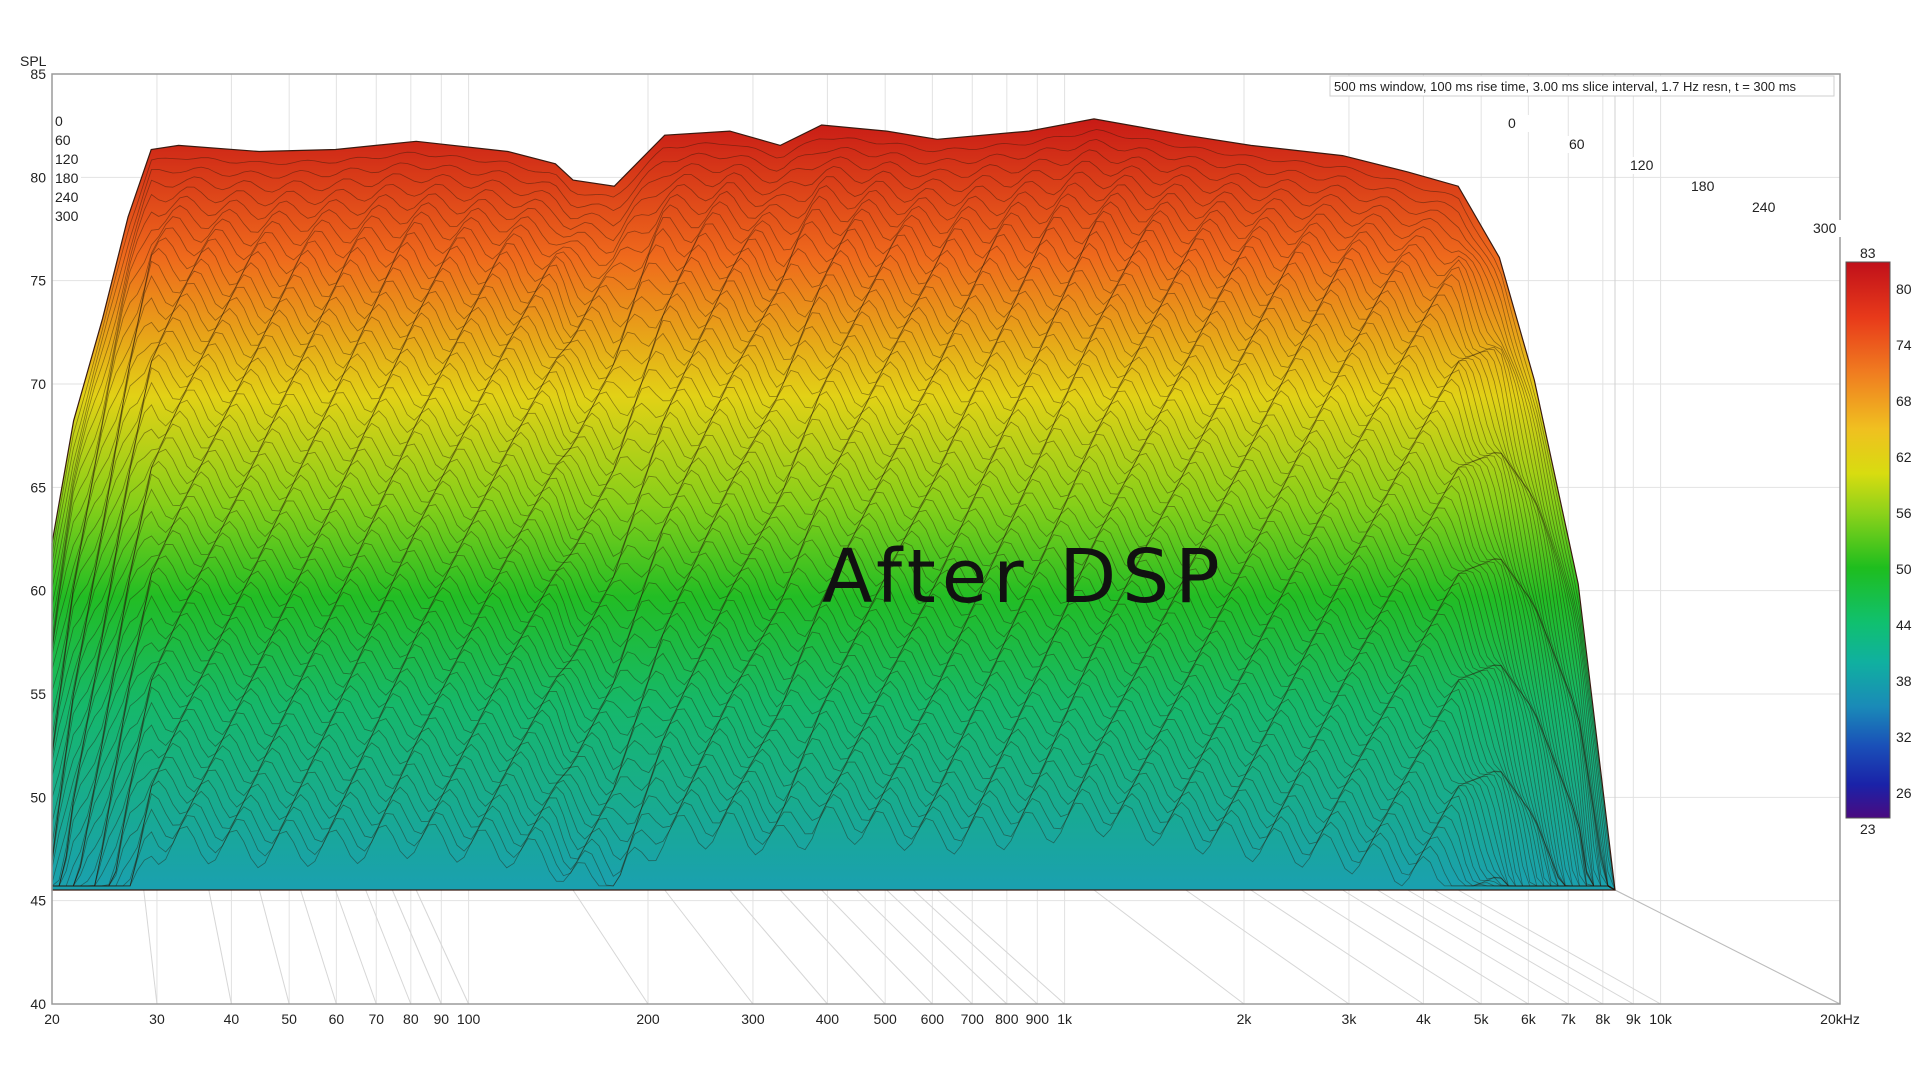 The height and width of the screenshot is (1080, 1920). What do you see at coordinates (1529, 1019) in the screenshot?
I see `x-tick-label: 6k` at bounding box center [1529, 1019].